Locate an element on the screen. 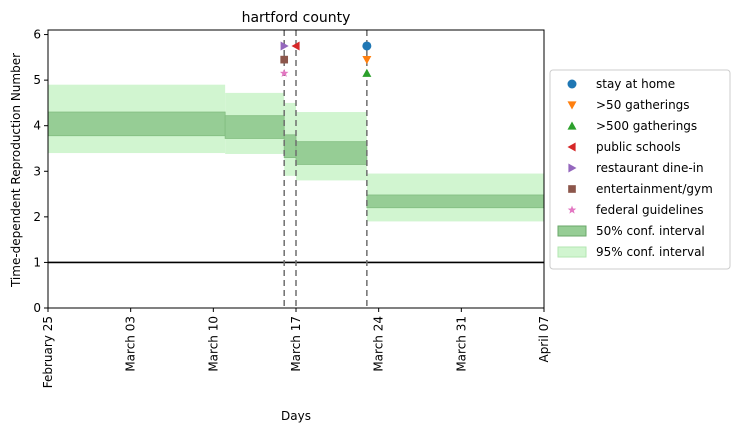 This screenshot has width=746, height=432. x-tick-label: April 07 is located at coordinates (544, 339).